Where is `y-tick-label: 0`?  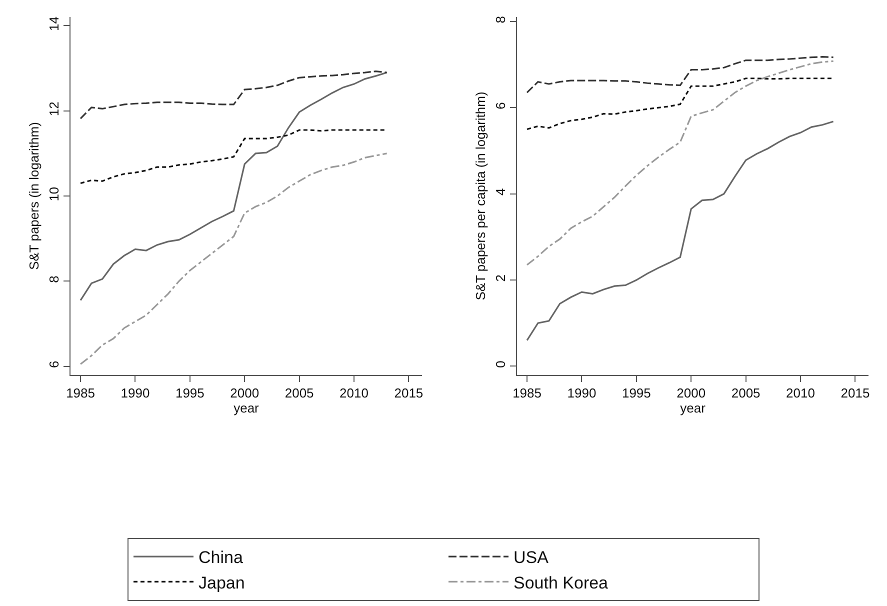
y-tick-label: 0 is located at coordinates (500, 364).